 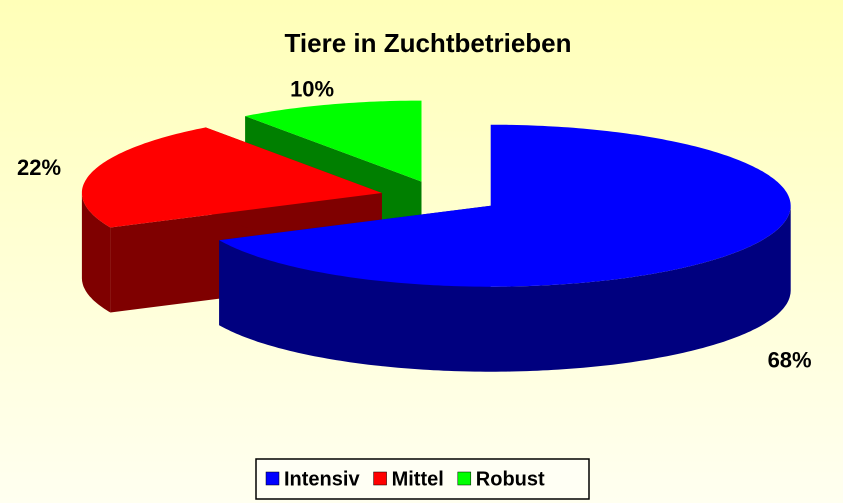 What do you see at coordinates (322, 479) in the screenshot?
I see `legend-label: Intensiv` at bounding box center [322, 479].